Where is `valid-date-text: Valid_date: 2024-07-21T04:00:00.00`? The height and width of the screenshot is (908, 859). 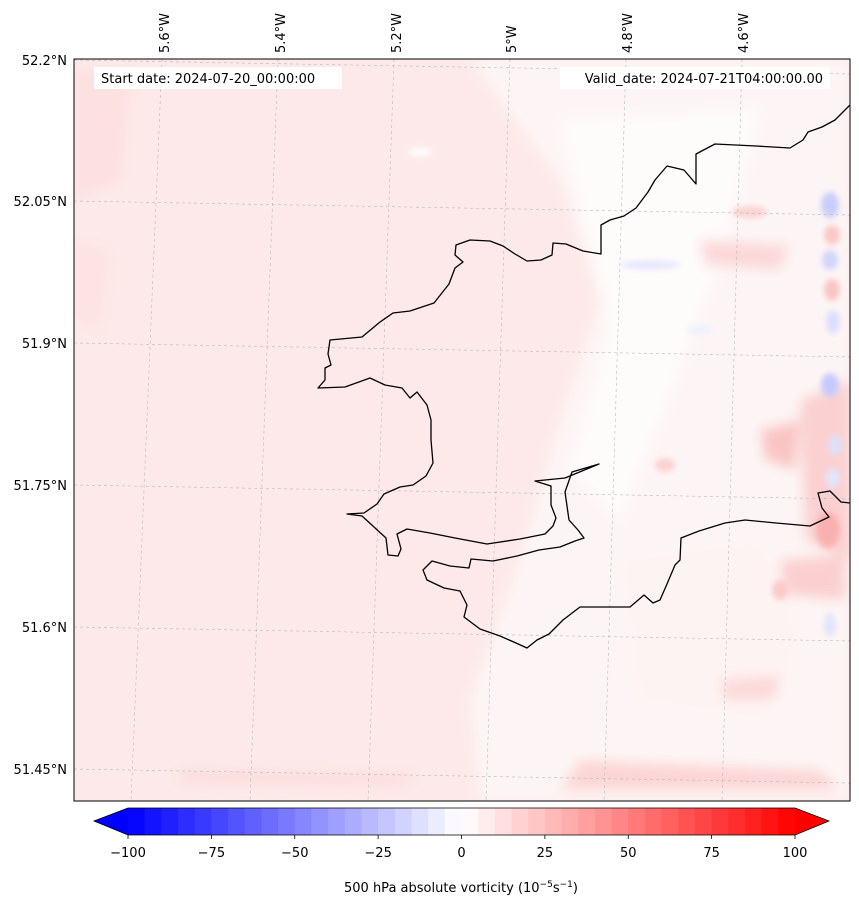 valid-date-text: Valid_date: 2024-07-21T04:00:00.00 is located at coordinates (704, 79).